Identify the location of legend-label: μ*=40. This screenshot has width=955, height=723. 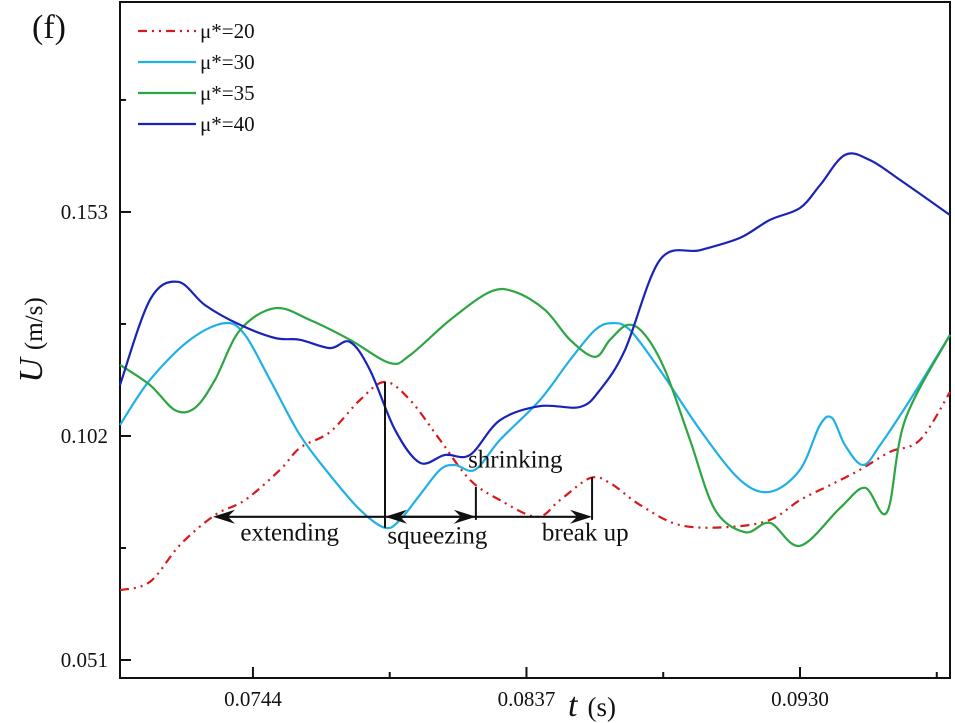
(227, 124).